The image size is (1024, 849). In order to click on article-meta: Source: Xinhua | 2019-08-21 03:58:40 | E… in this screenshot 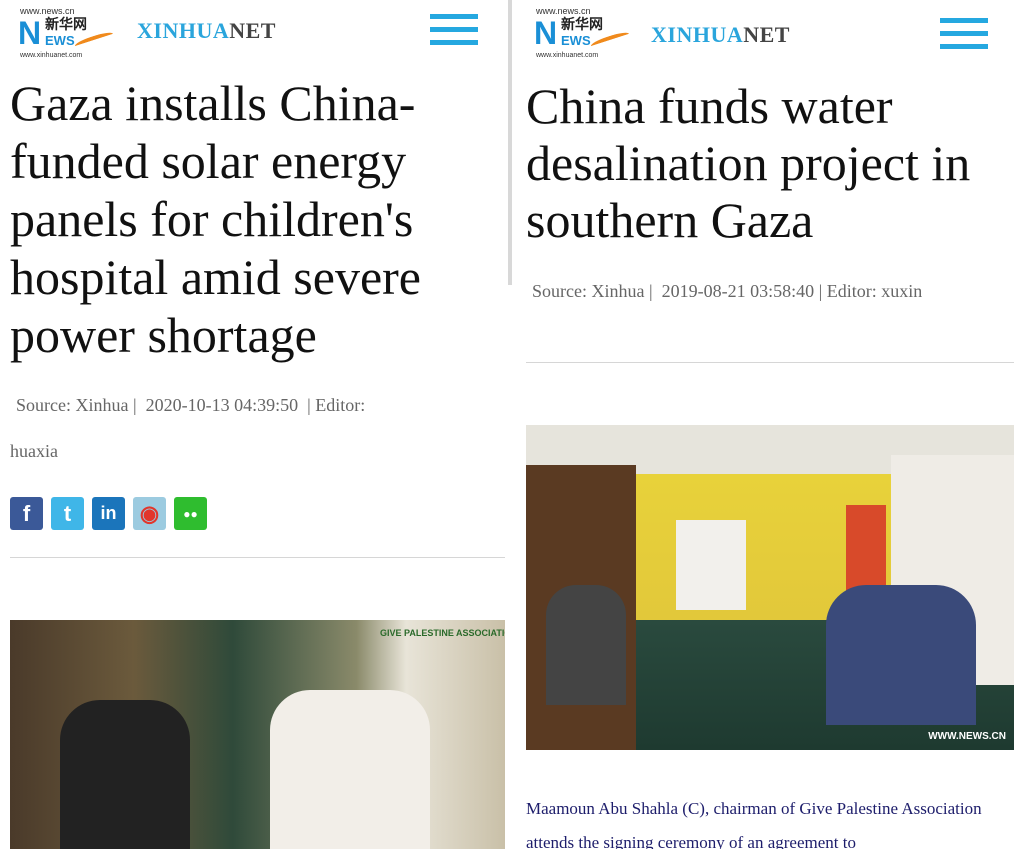, I will do `click(727, 291)`.